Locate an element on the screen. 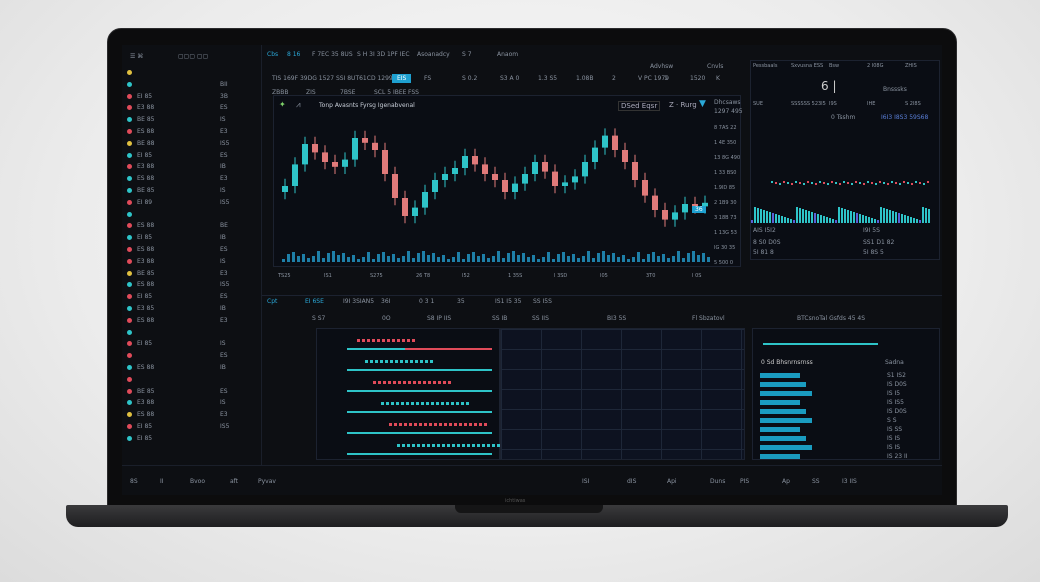 The image size is (1040, 582). orders-toolbar-item: S8 IP IIS is located at coordinates (439, 318).